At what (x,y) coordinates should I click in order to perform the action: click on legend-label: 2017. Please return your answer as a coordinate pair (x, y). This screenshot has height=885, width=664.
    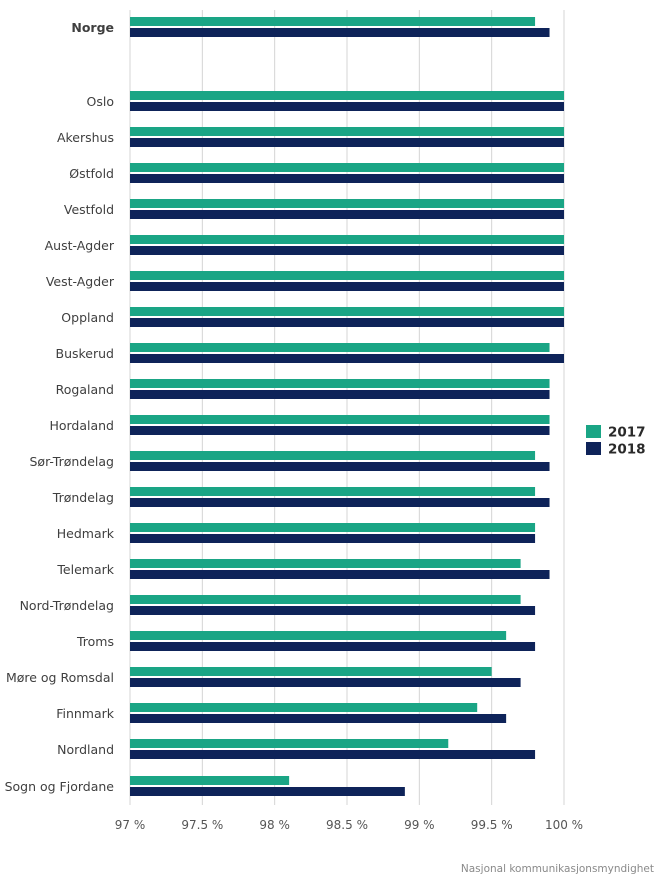
    Looking at the image, I should click on (627, 433).